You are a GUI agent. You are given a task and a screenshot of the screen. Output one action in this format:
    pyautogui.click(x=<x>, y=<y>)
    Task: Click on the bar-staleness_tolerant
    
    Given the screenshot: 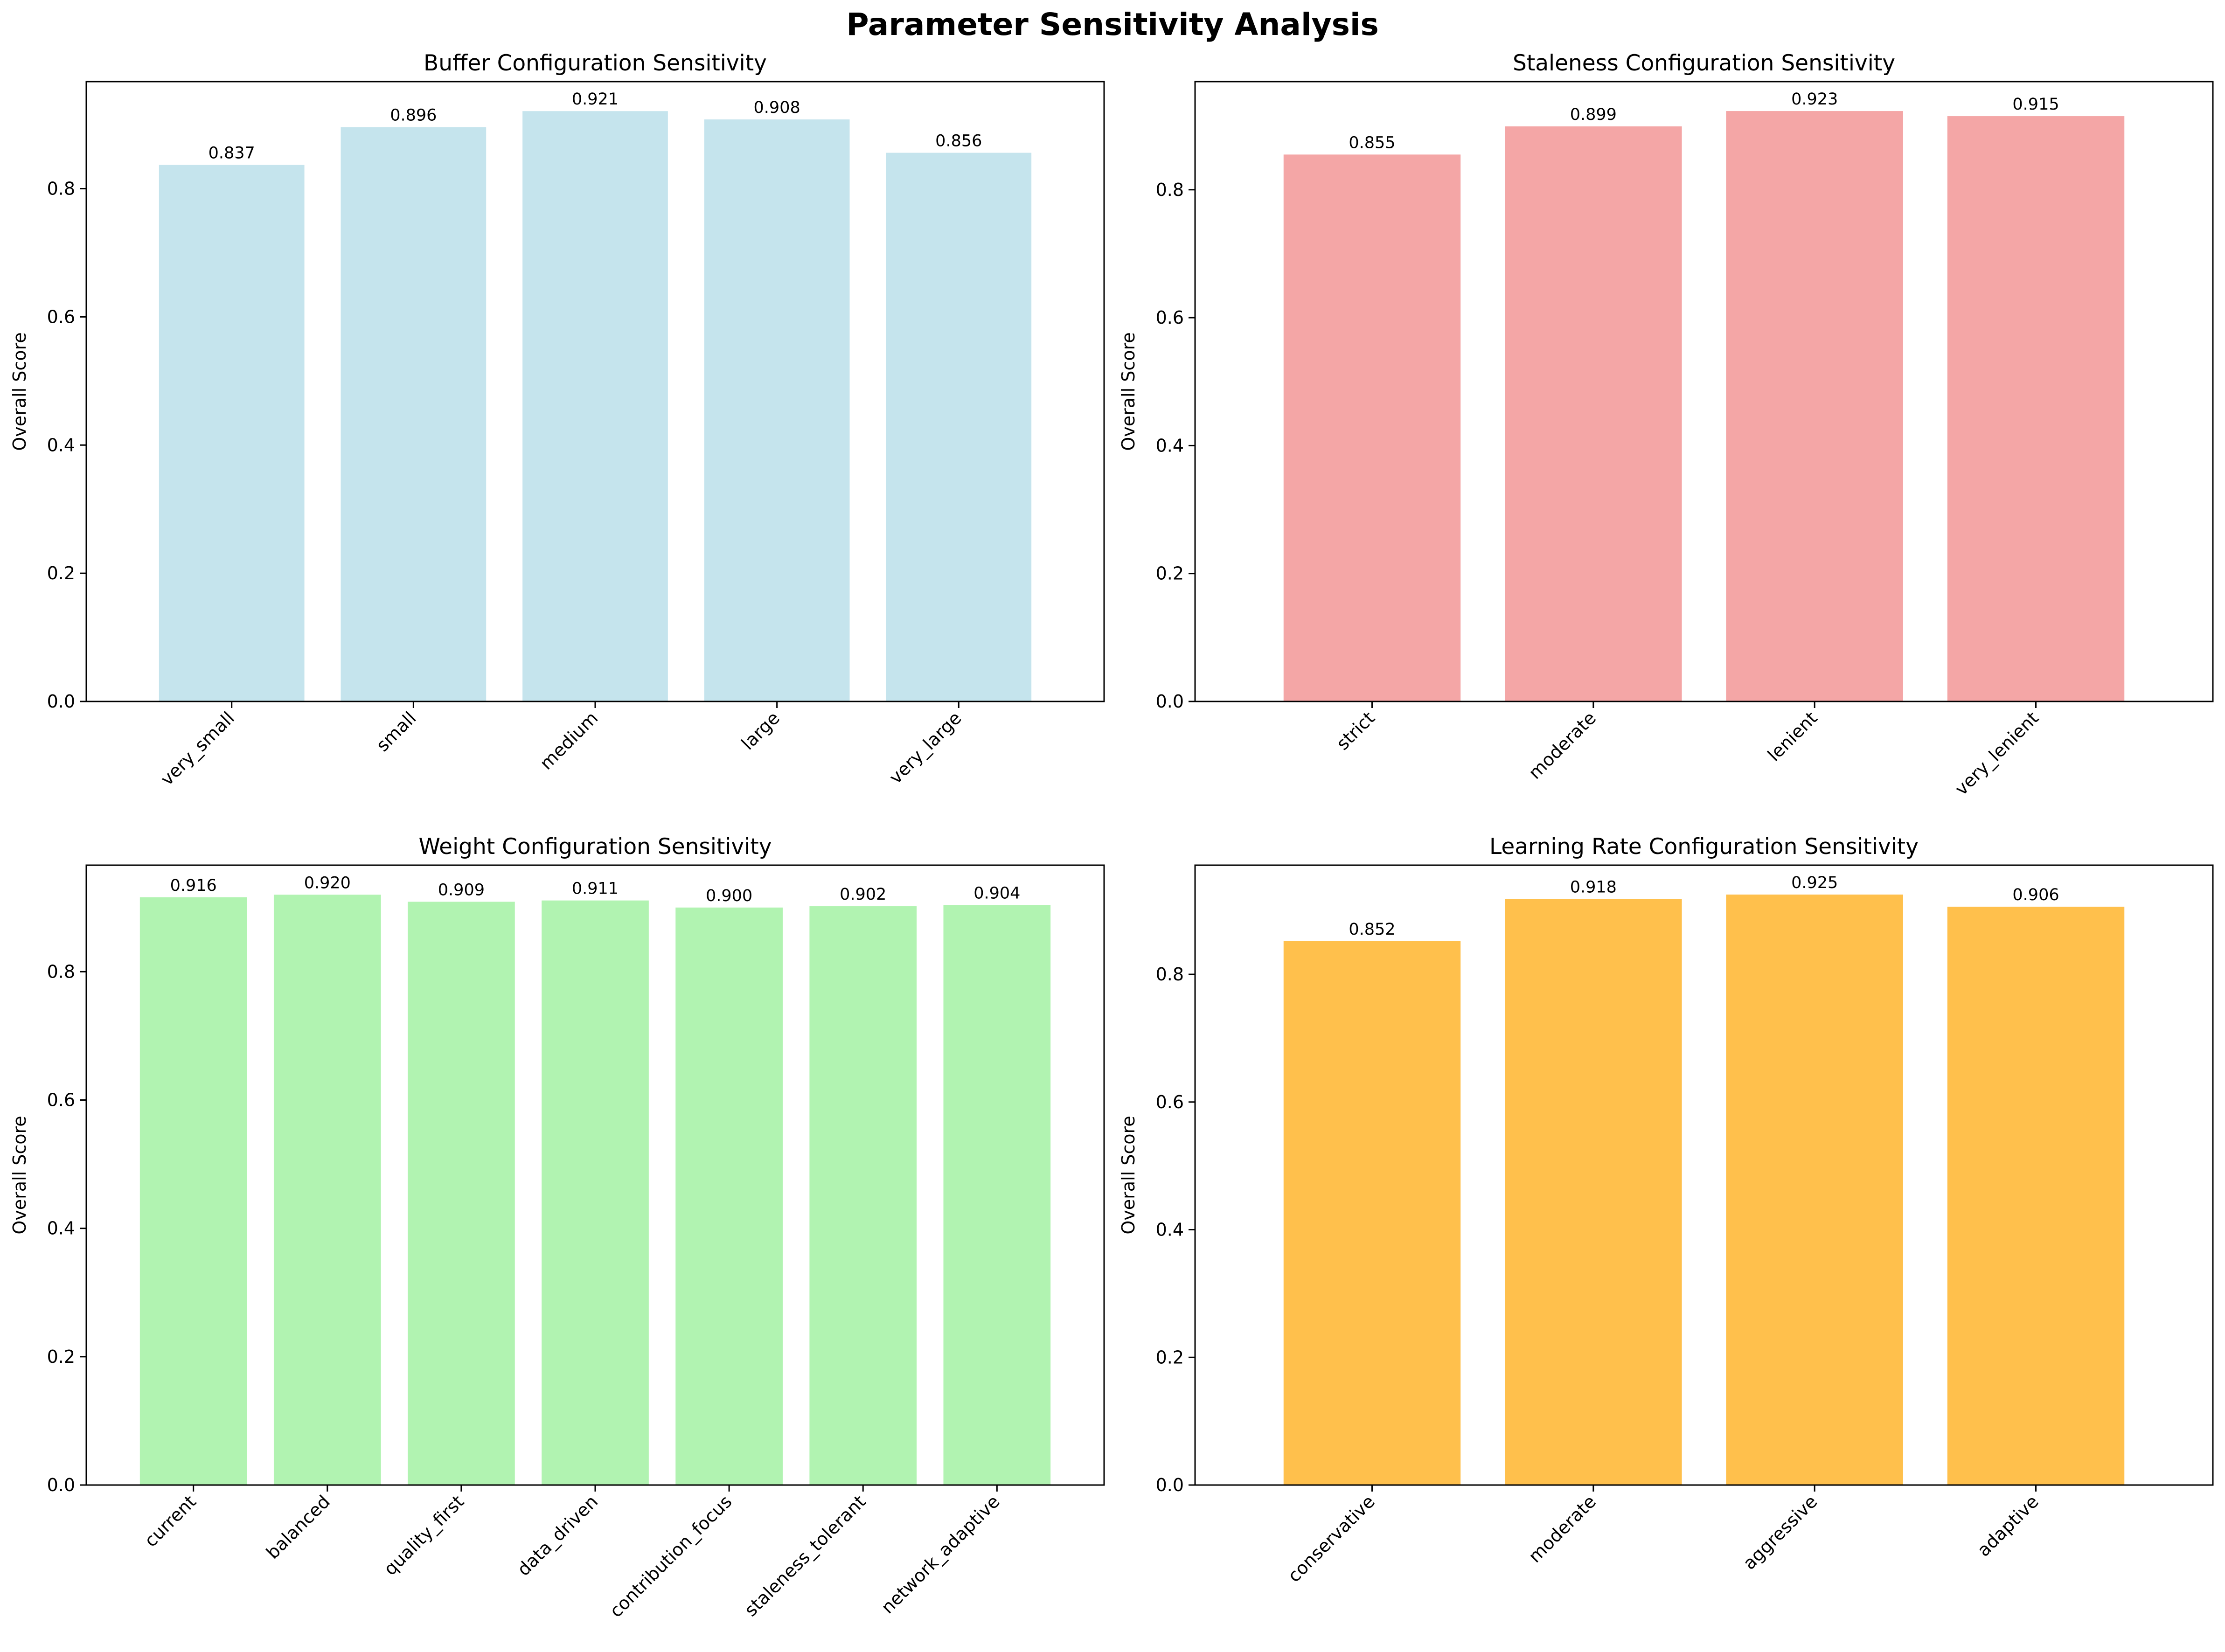 What is the action you would take?
    pyautogui.click(x=863, y=1196)
    